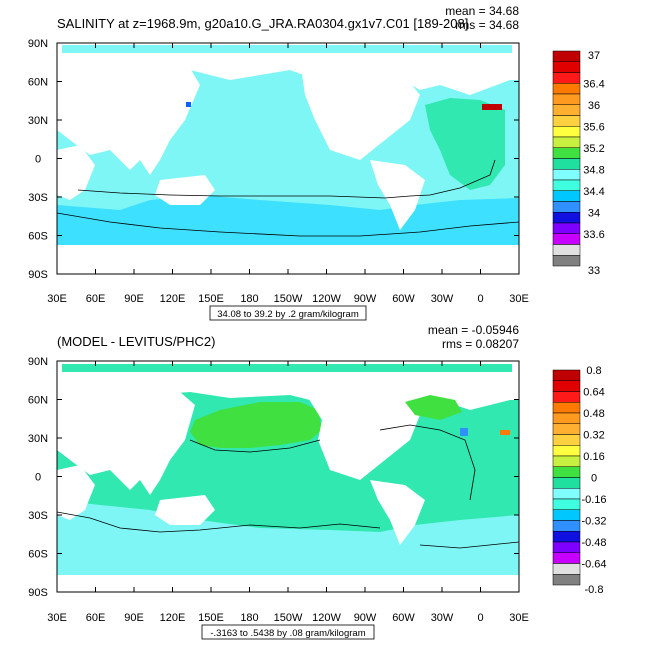 This screenshot has height=647, width=647. Describe the element at coordinates (593, 500) in the screenshot. I see `bottom-colorbar-label: -0.16` at that location.